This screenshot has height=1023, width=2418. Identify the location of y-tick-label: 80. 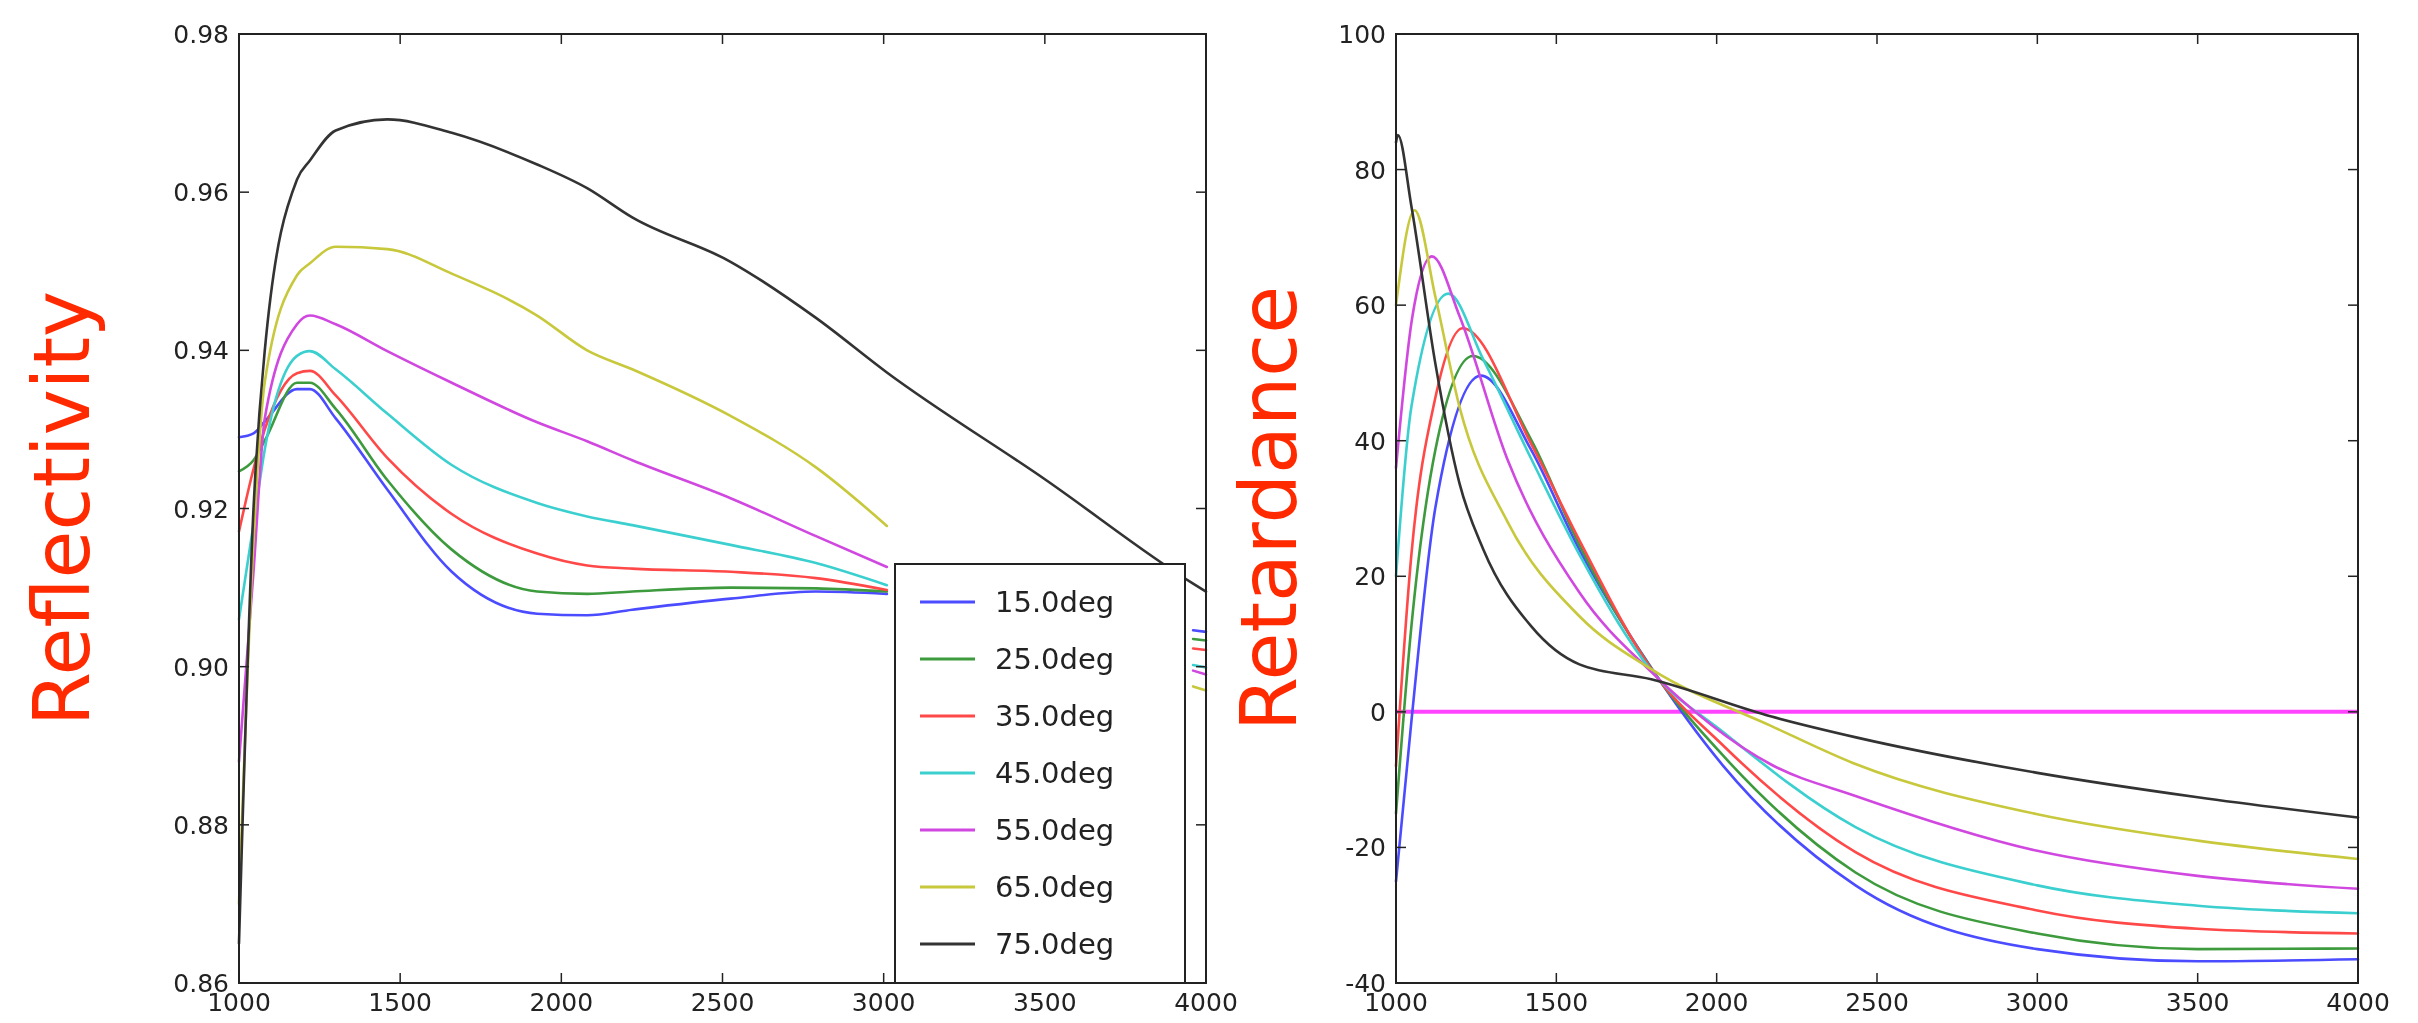
(1370, 170).